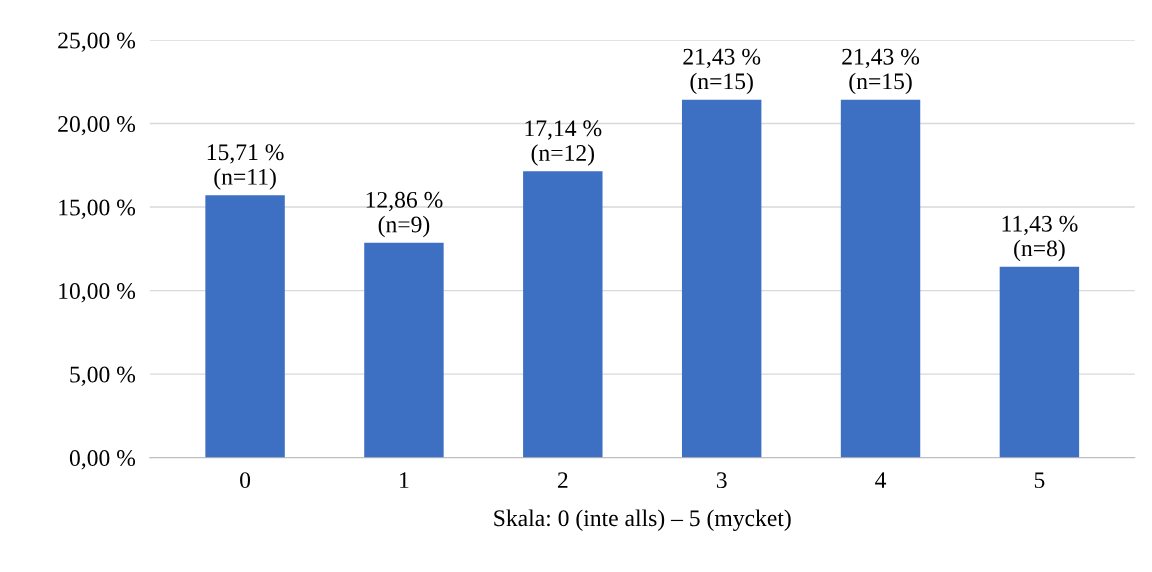  What do you see at coordinates (404, 480) in the screenshot?
I see `x-tick-label: 1` at bounding box center [404, 480].